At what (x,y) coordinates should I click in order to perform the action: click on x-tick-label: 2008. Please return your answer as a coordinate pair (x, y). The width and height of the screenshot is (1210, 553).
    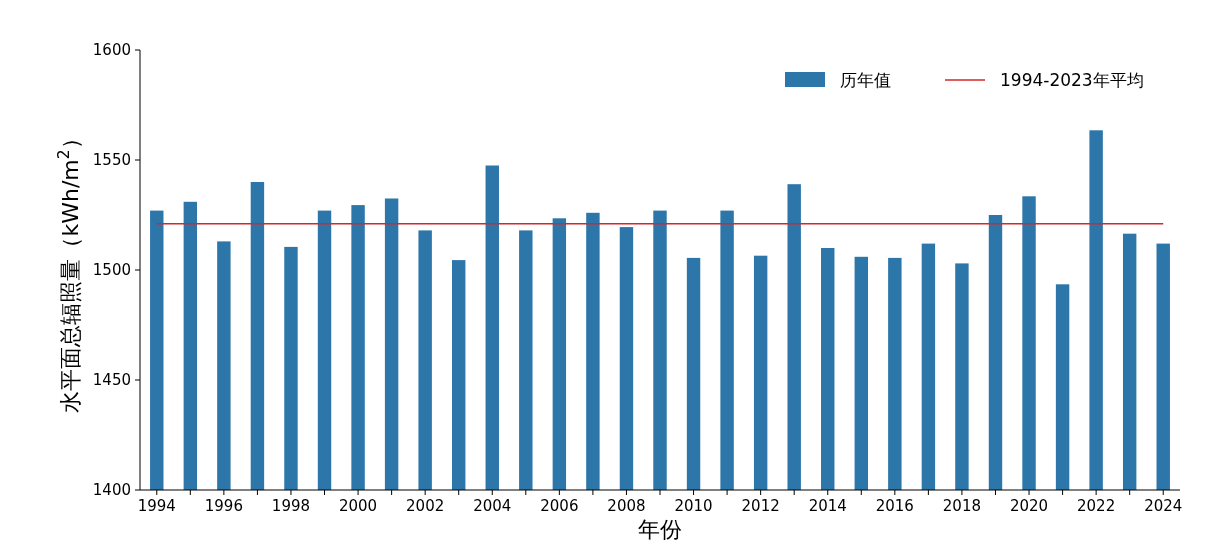
    Looking at the image, I should click on (626, 506).